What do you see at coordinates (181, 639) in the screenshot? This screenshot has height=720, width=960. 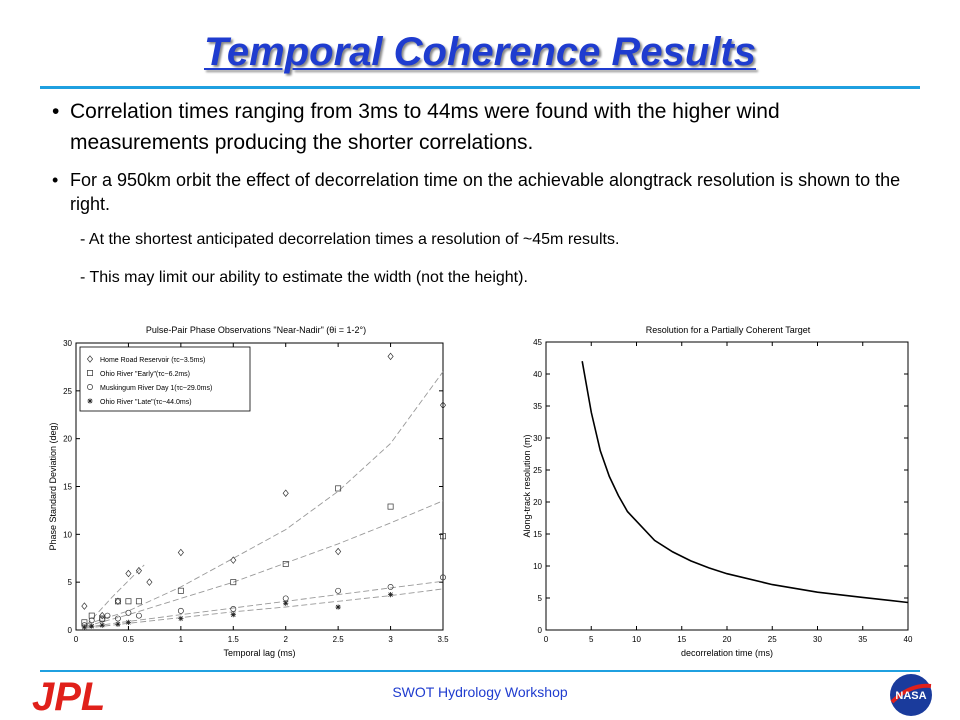 I see `x-tick-label: 1` at bounding box center [181, 639].